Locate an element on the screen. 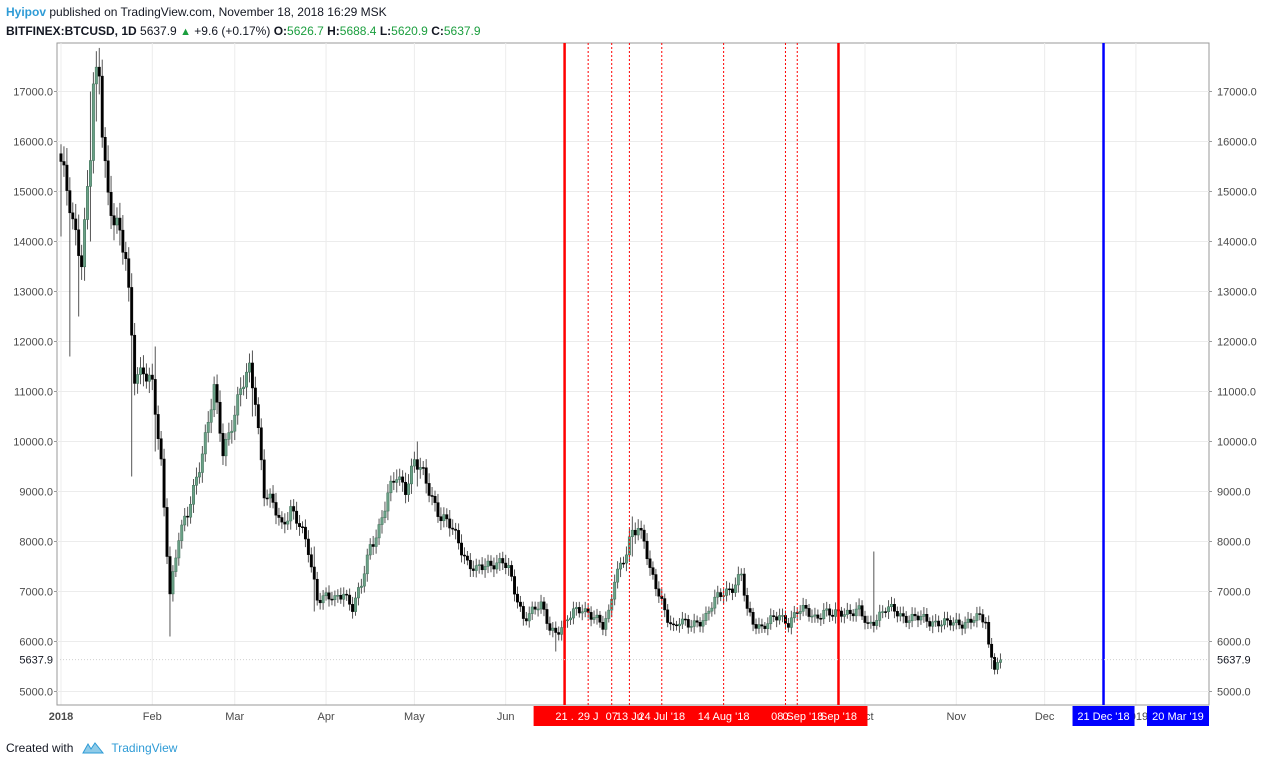 The width and height of the screenshot is (1267, 765). y-tick-label-left: 13000.0 is located at coordinates (33, 293).